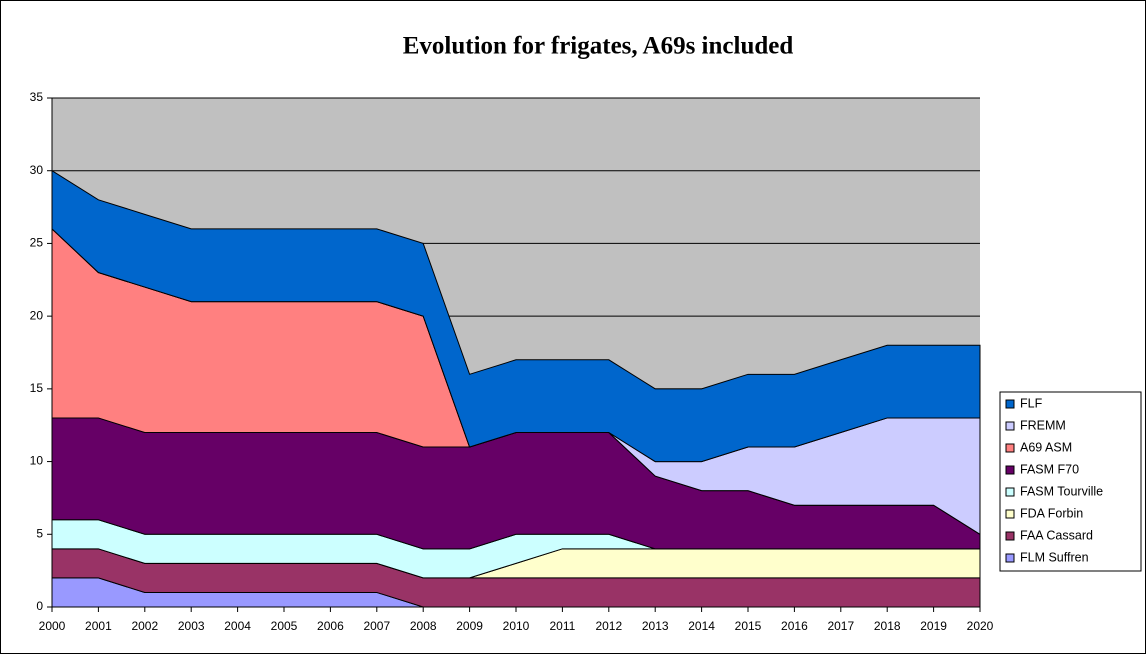 The height and width of the screenshot is (654, 1146). What do you see at coordinates (794, 626) in the screenshot?
I see `x-tick-label: 2016` at bounding box center [794, 626].